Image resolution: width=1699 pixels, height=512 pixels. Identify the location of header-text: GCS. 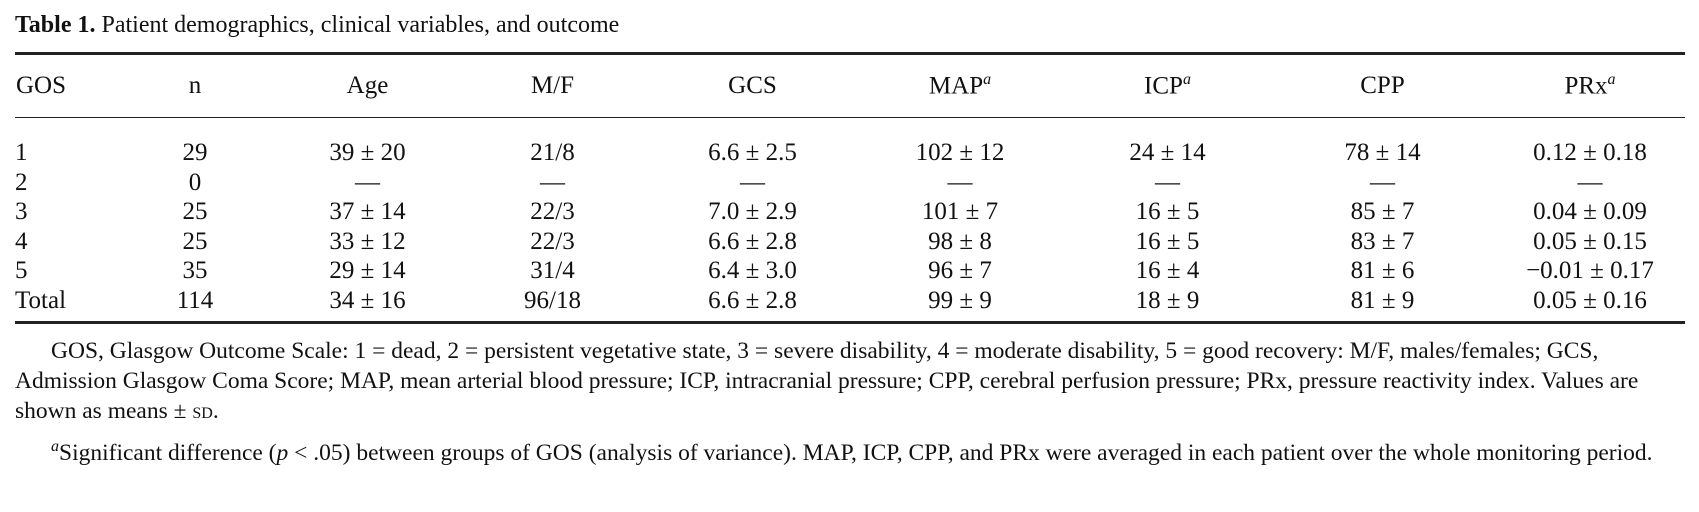
(752, 85).